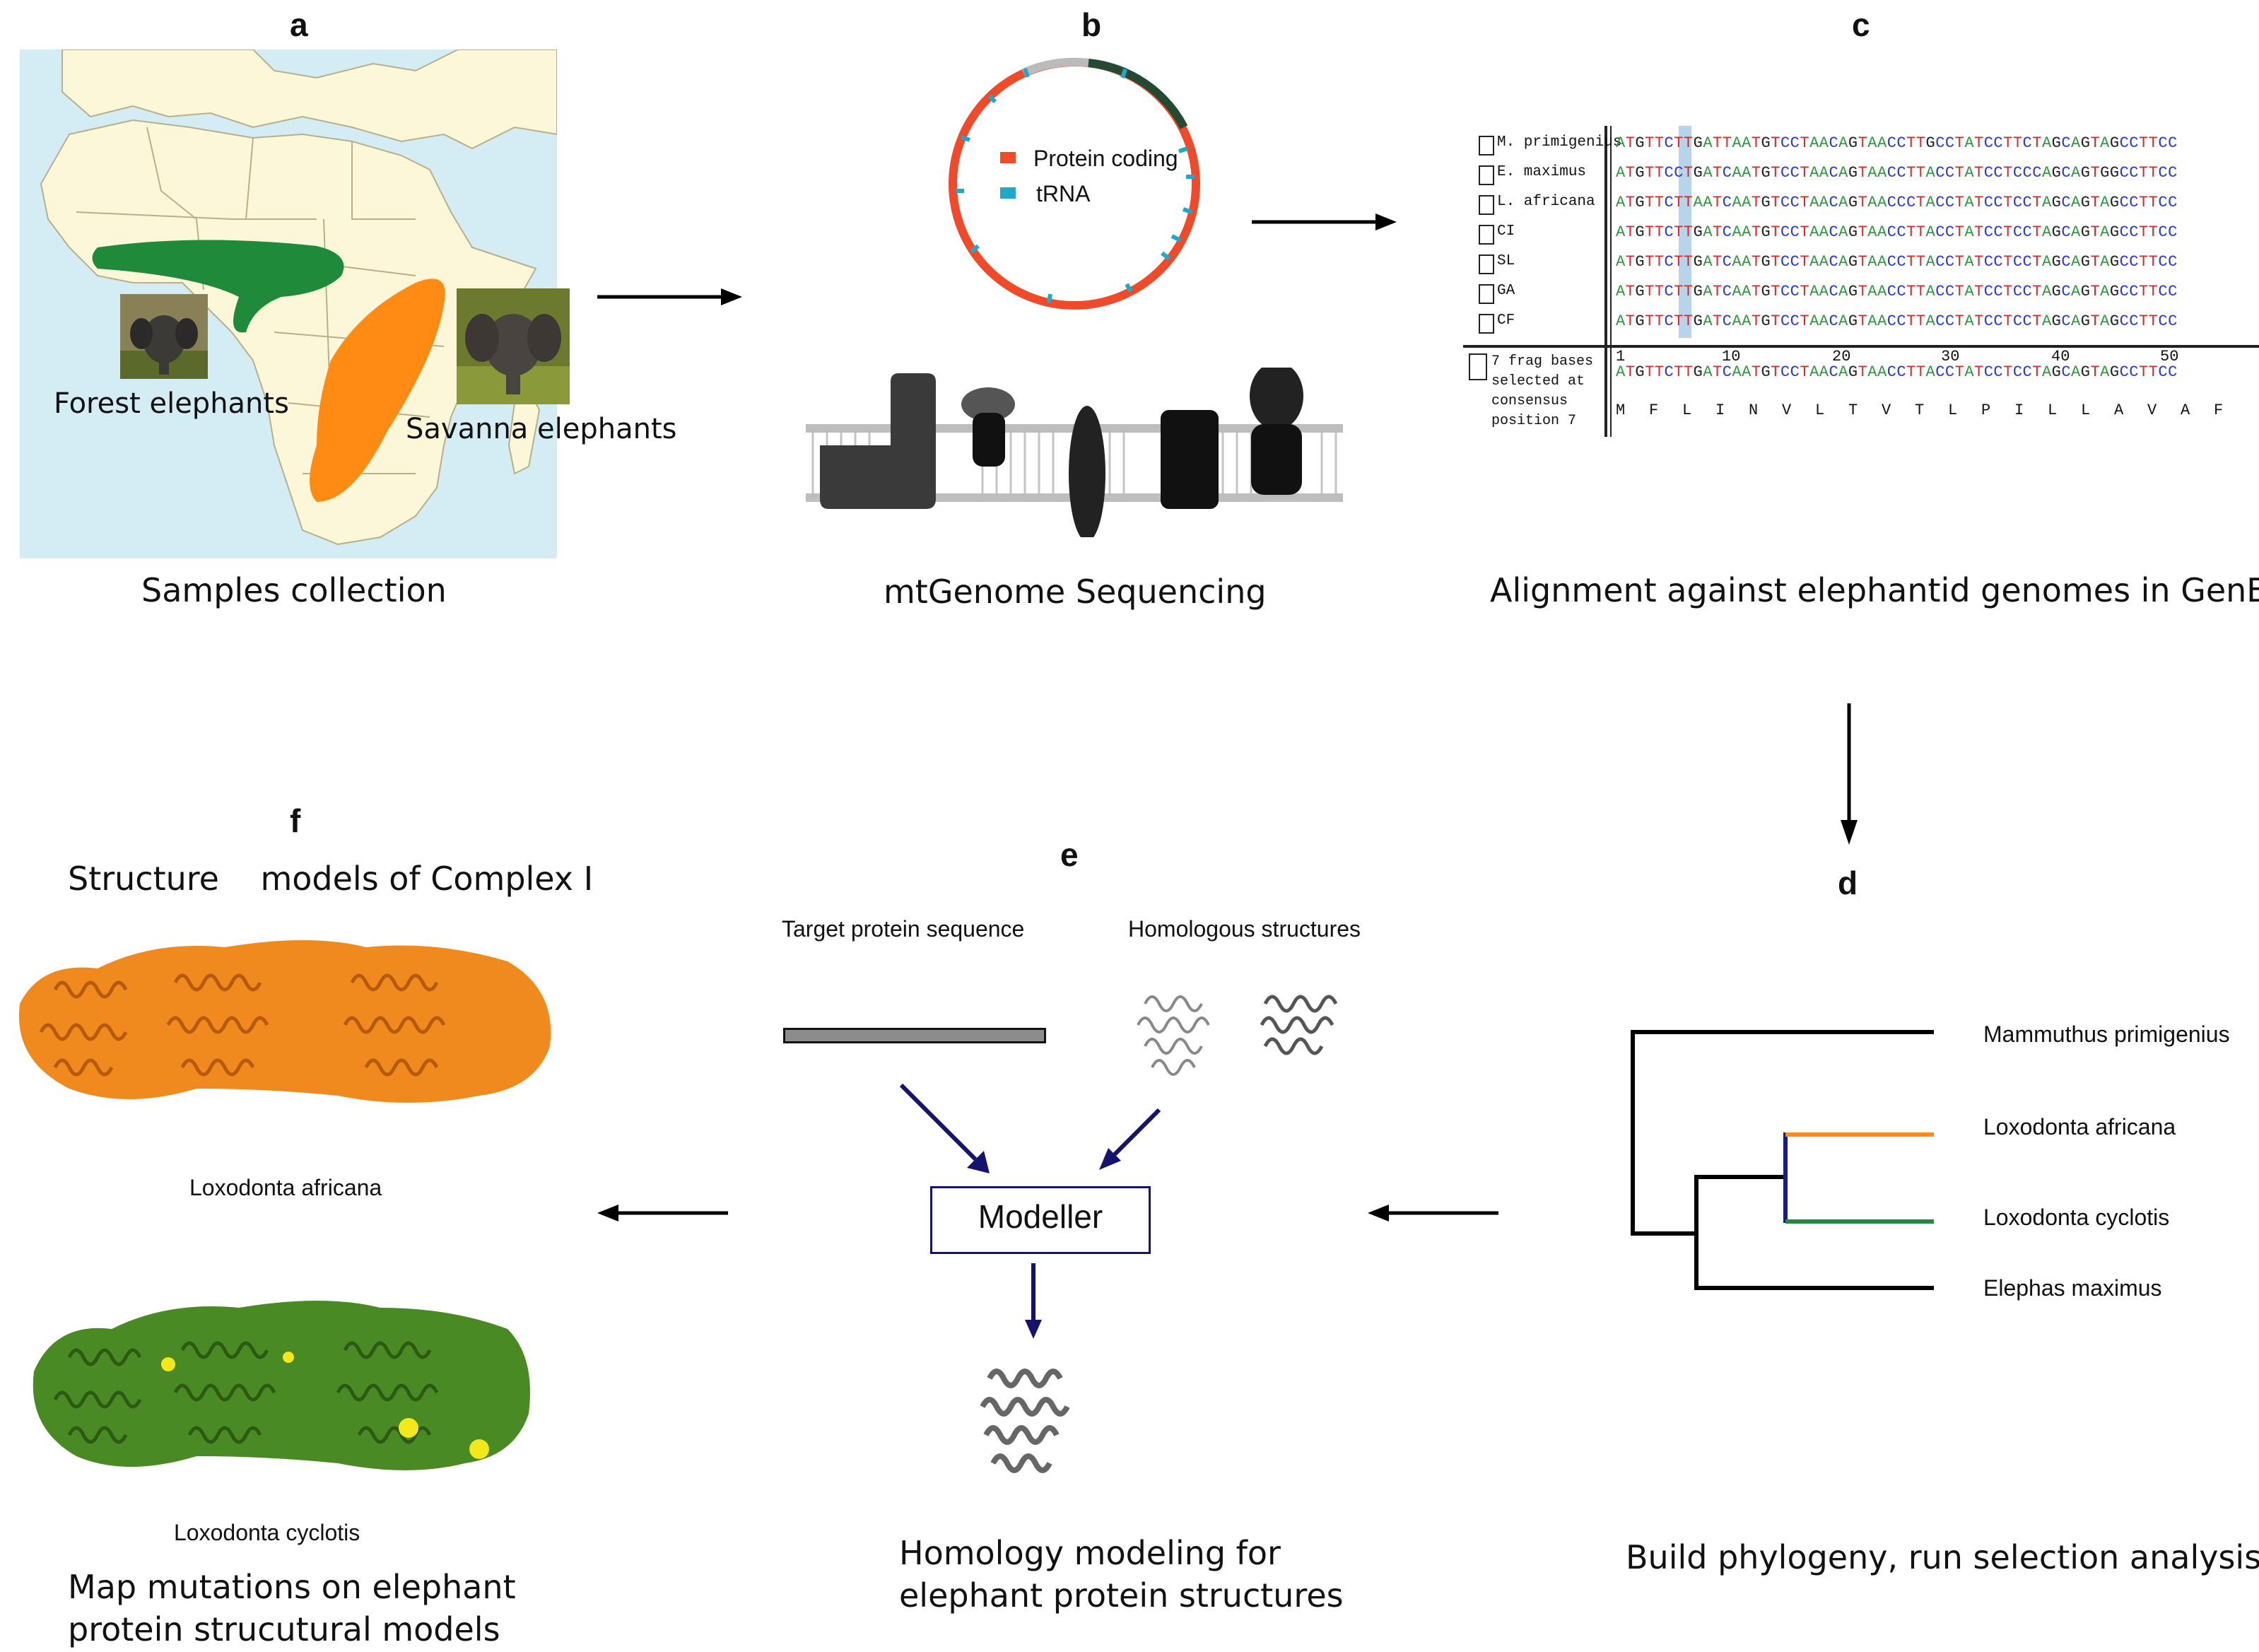  Describe the element at coordinates (2060, 356) in the screenshot. I see `ruler-tick: 40` at that location.